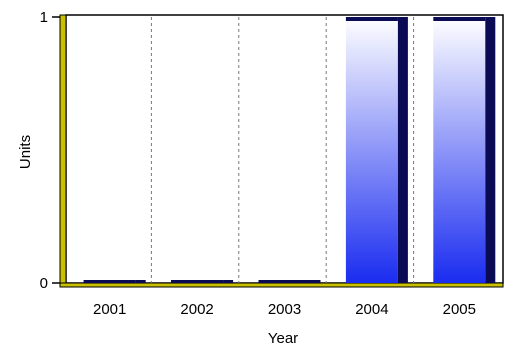  What do you see at coordinates (464, 150) in the screenshot?
I see `bar-2005` at bounding box center [464, 150].